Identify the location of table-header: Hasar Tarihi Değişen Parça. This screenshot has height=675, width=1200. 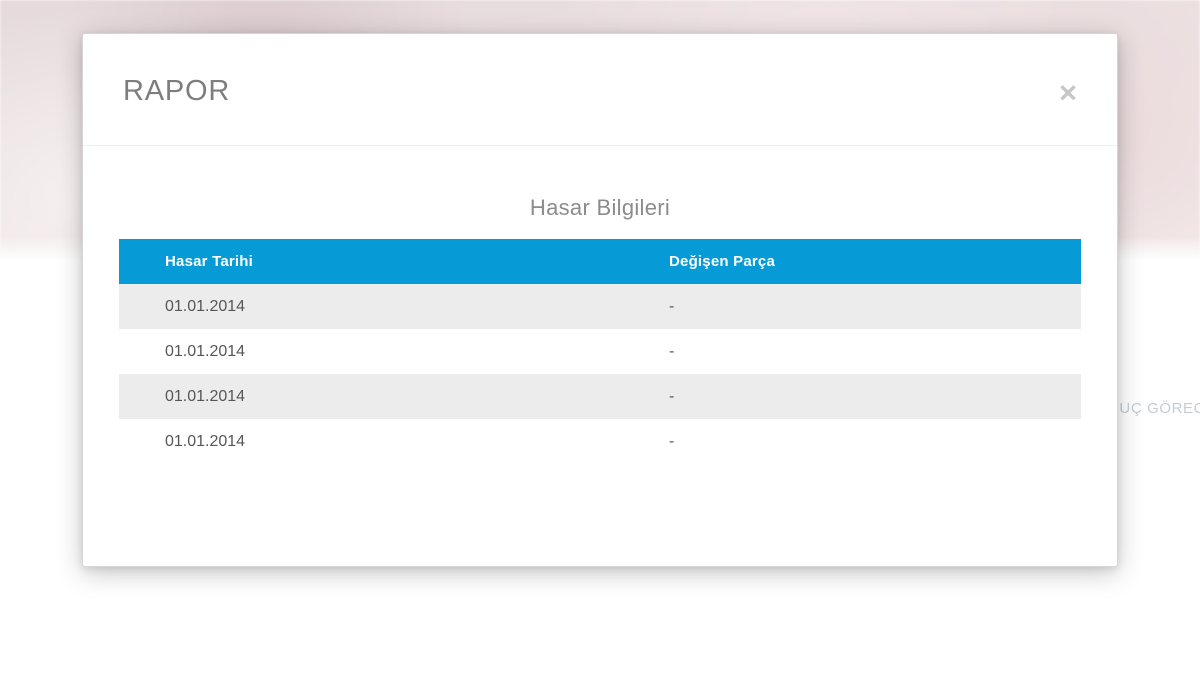
(600, 261).